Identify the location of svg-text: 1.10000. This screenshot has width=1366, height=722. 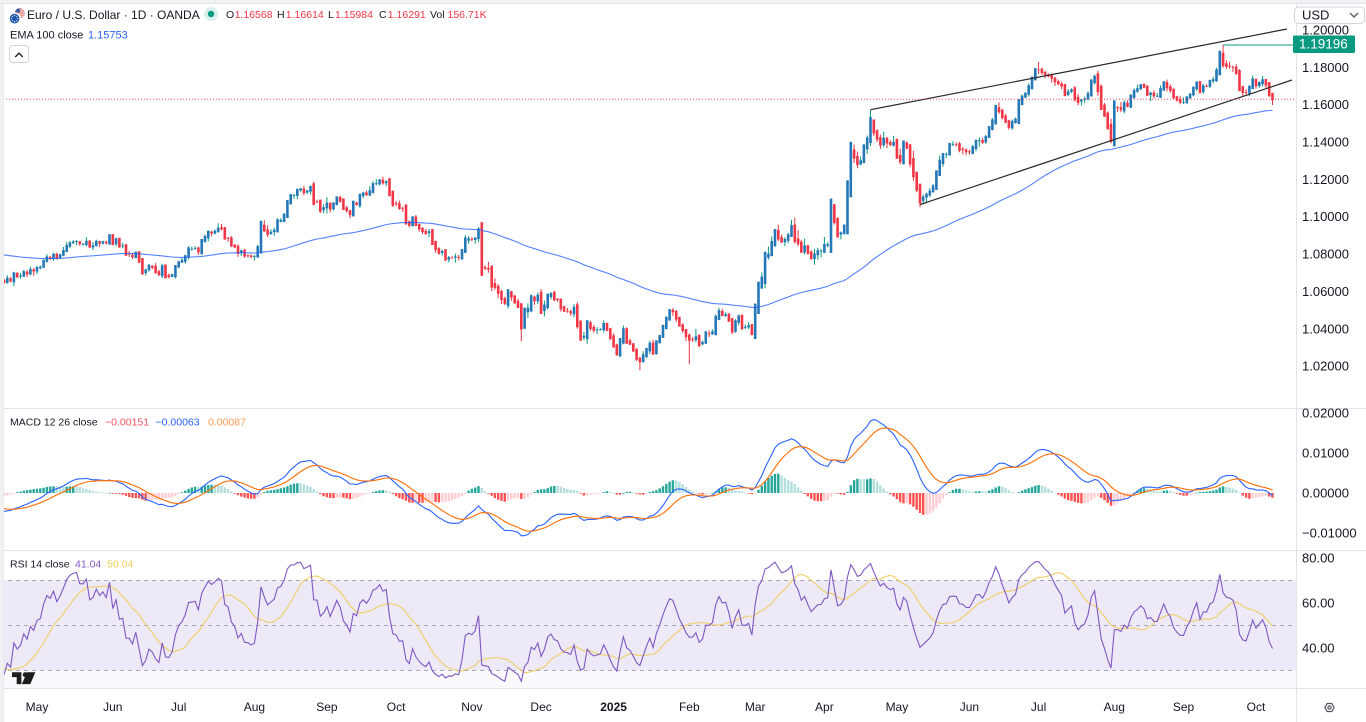
(1325, 216).